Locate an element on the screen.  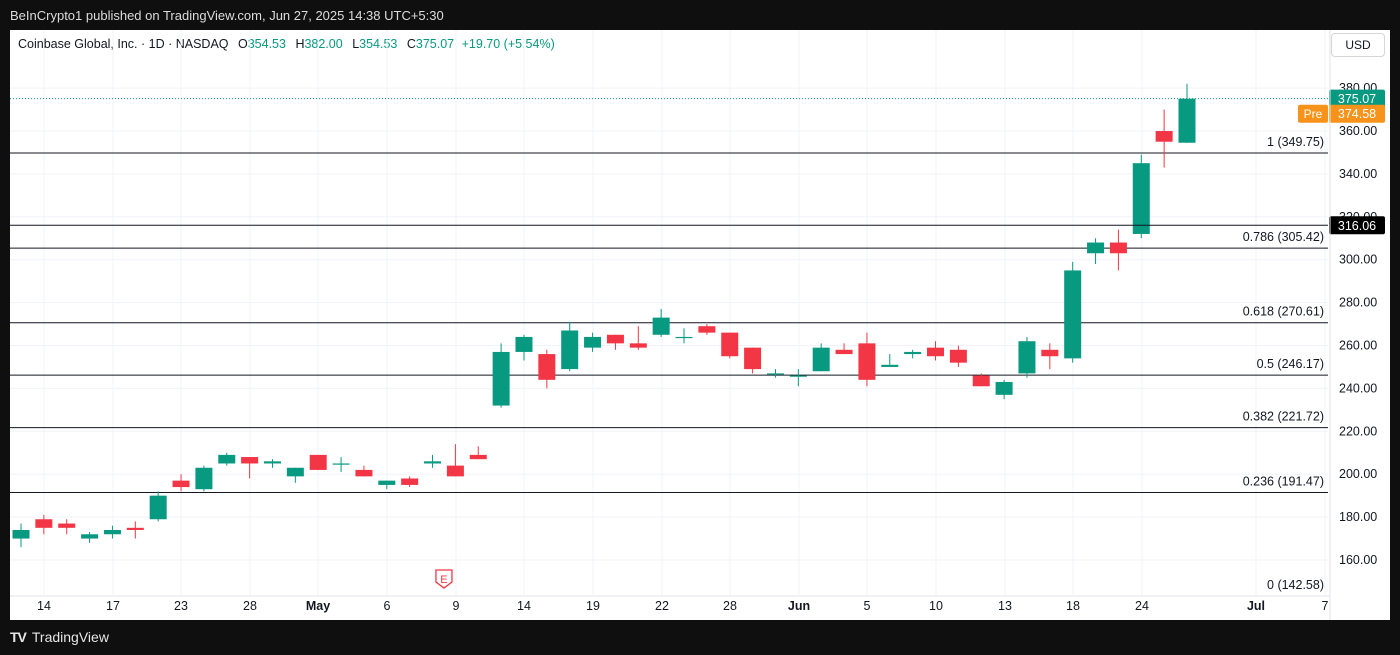
fib-level-label: 0.618 (270.61) is located at coordinates (1283, 312).